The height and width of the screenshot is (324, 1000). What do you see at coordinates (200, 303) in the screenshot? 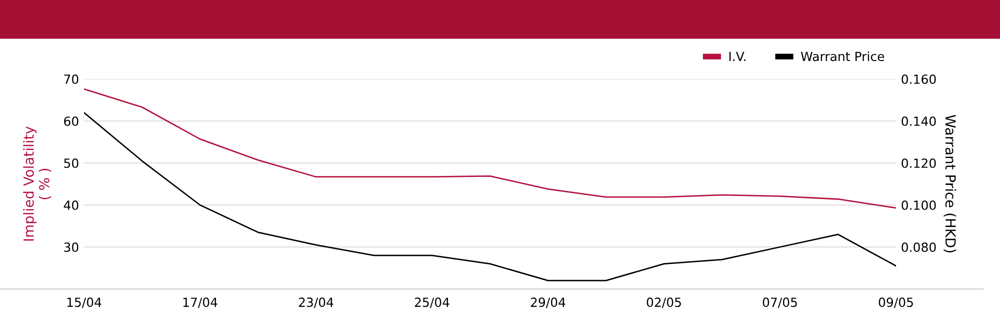
I see `x-tick-label: 17/04` at bounding box center [200, 303].